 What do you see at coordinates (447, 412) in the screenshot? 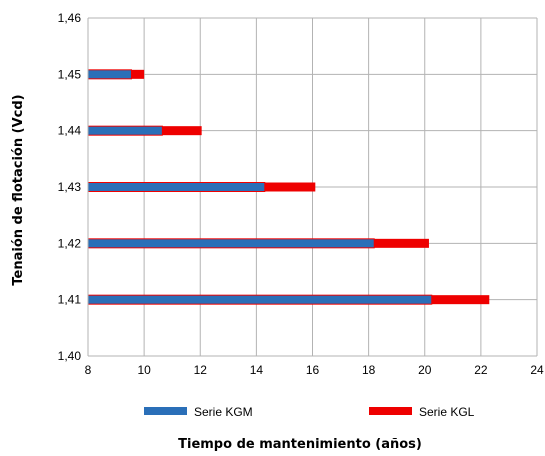
I see `legend-label: Serie KGL` at bounding box center [447, 412].